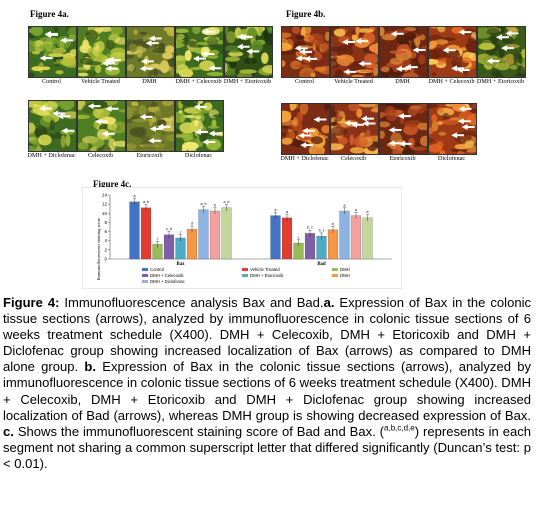 The image size is (538, 516). What do you see at coordinates (265, 269) in the screenshot?
I see `legend-entry: Vehicle Treated` at bounding box center [265, 269].